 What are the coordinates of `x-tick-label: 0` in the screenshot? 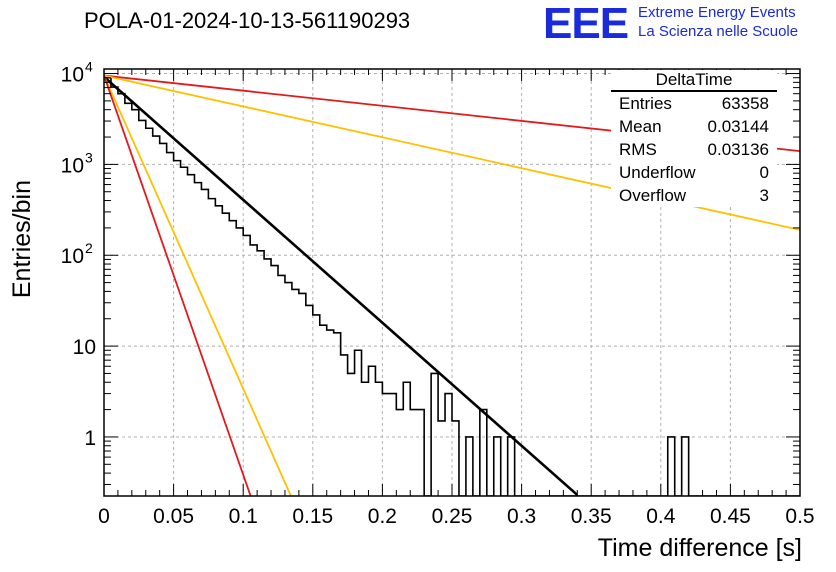 It's located at (104, 516).